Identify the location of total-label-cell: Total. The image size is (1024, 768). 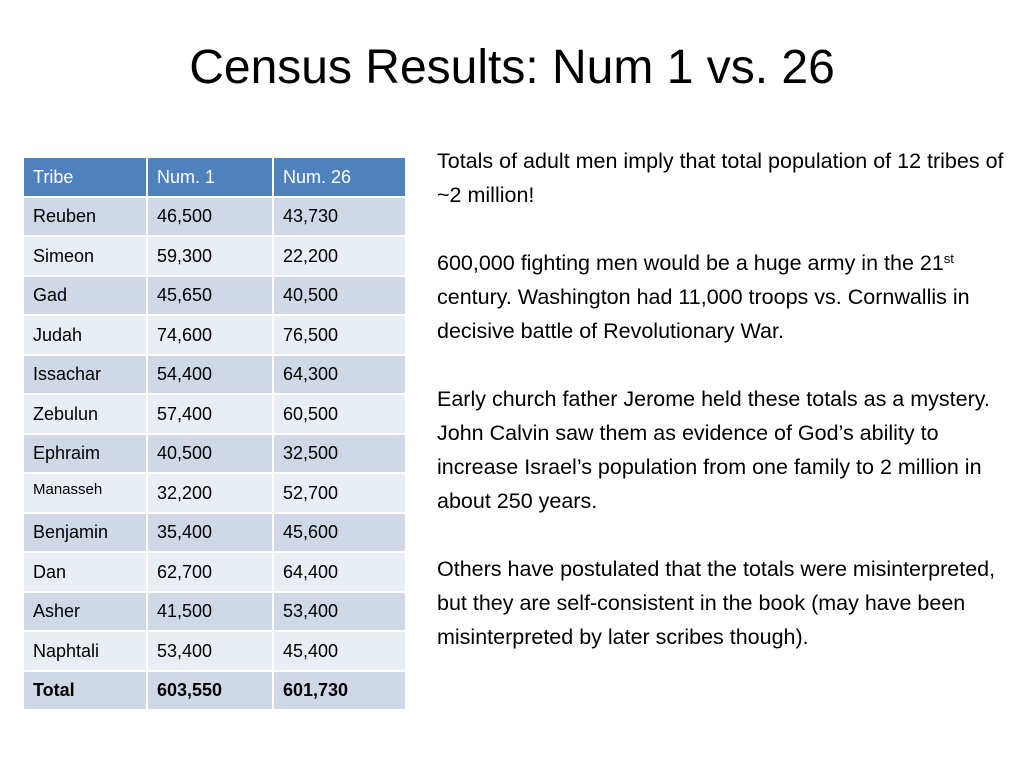
(85, 690).